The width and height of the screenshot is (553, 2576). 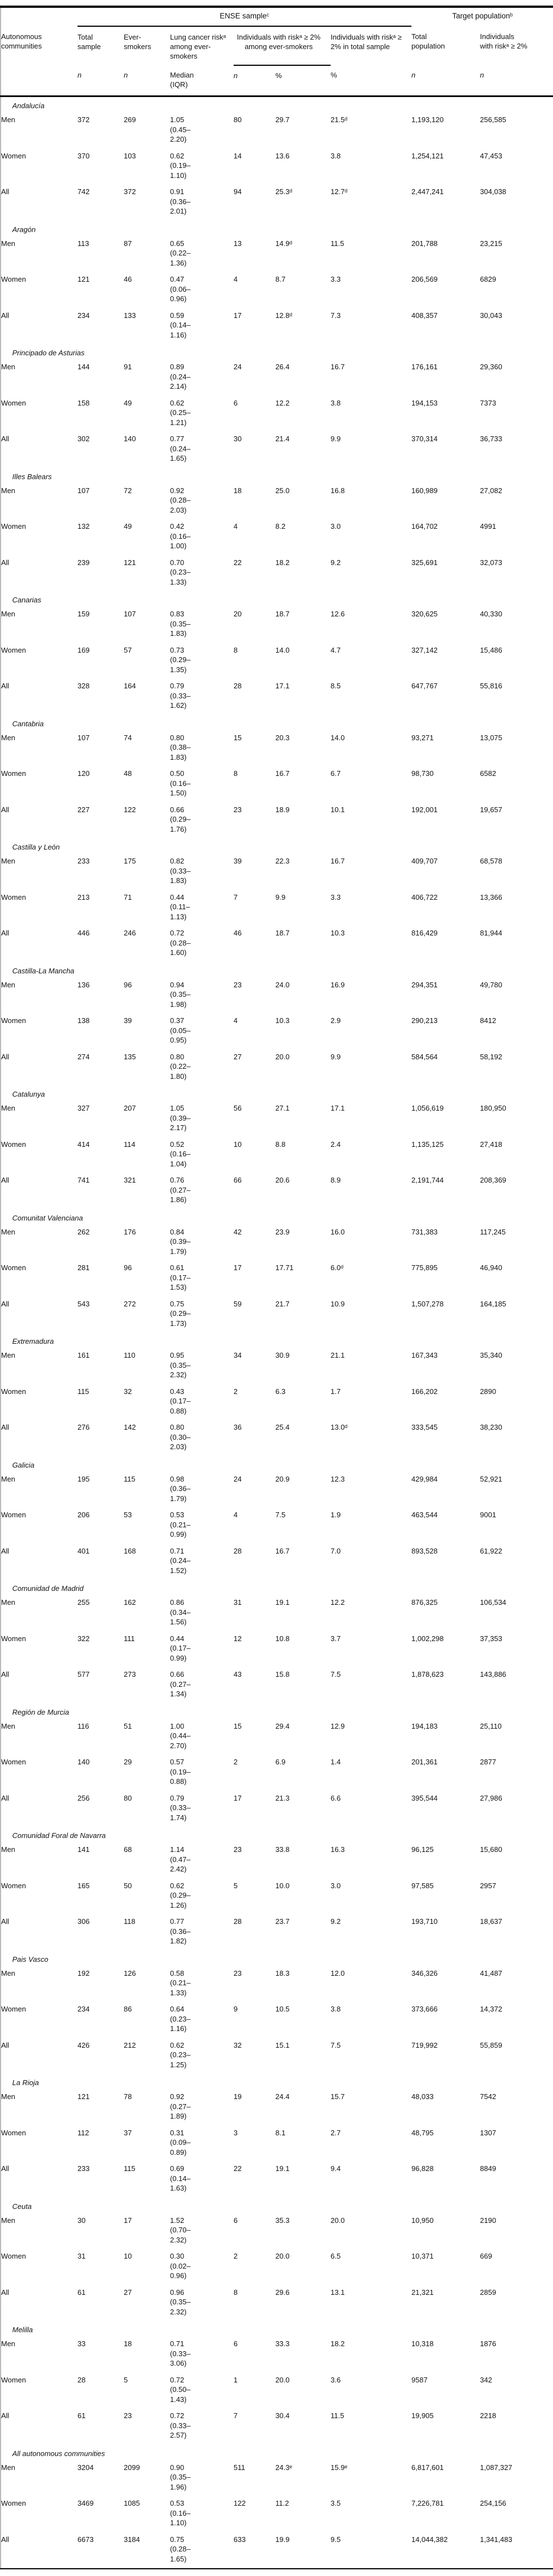 I want to click on cell-risk-pct-among: 30.9, so click(x=282, y=1355).